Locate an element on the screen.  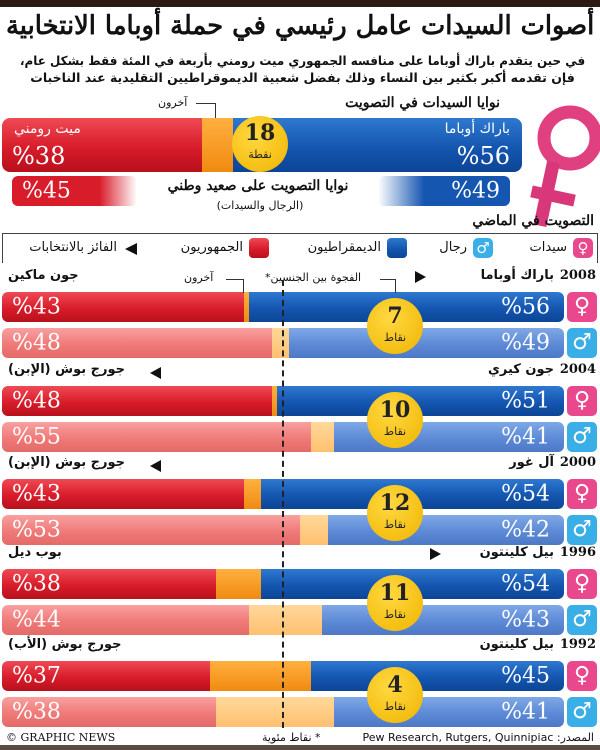
national-intent-sub: (الرجال والسيدات) is located at coordinates (260, 205).